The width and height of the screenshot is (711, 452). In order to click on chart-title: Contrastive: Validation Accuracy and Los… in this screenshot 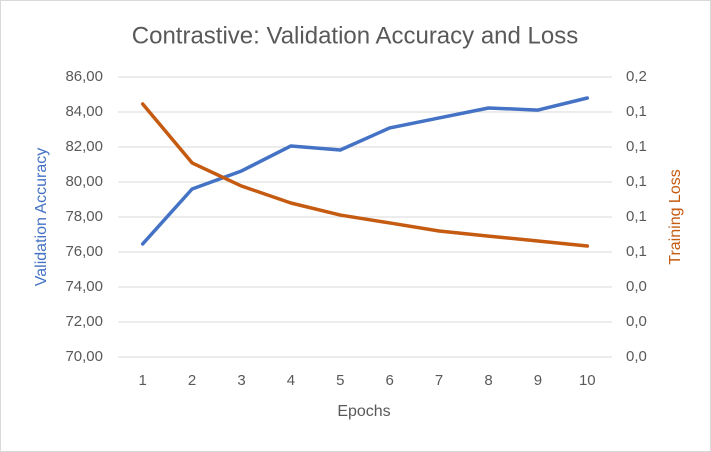, I will do `click(355, 35)`.